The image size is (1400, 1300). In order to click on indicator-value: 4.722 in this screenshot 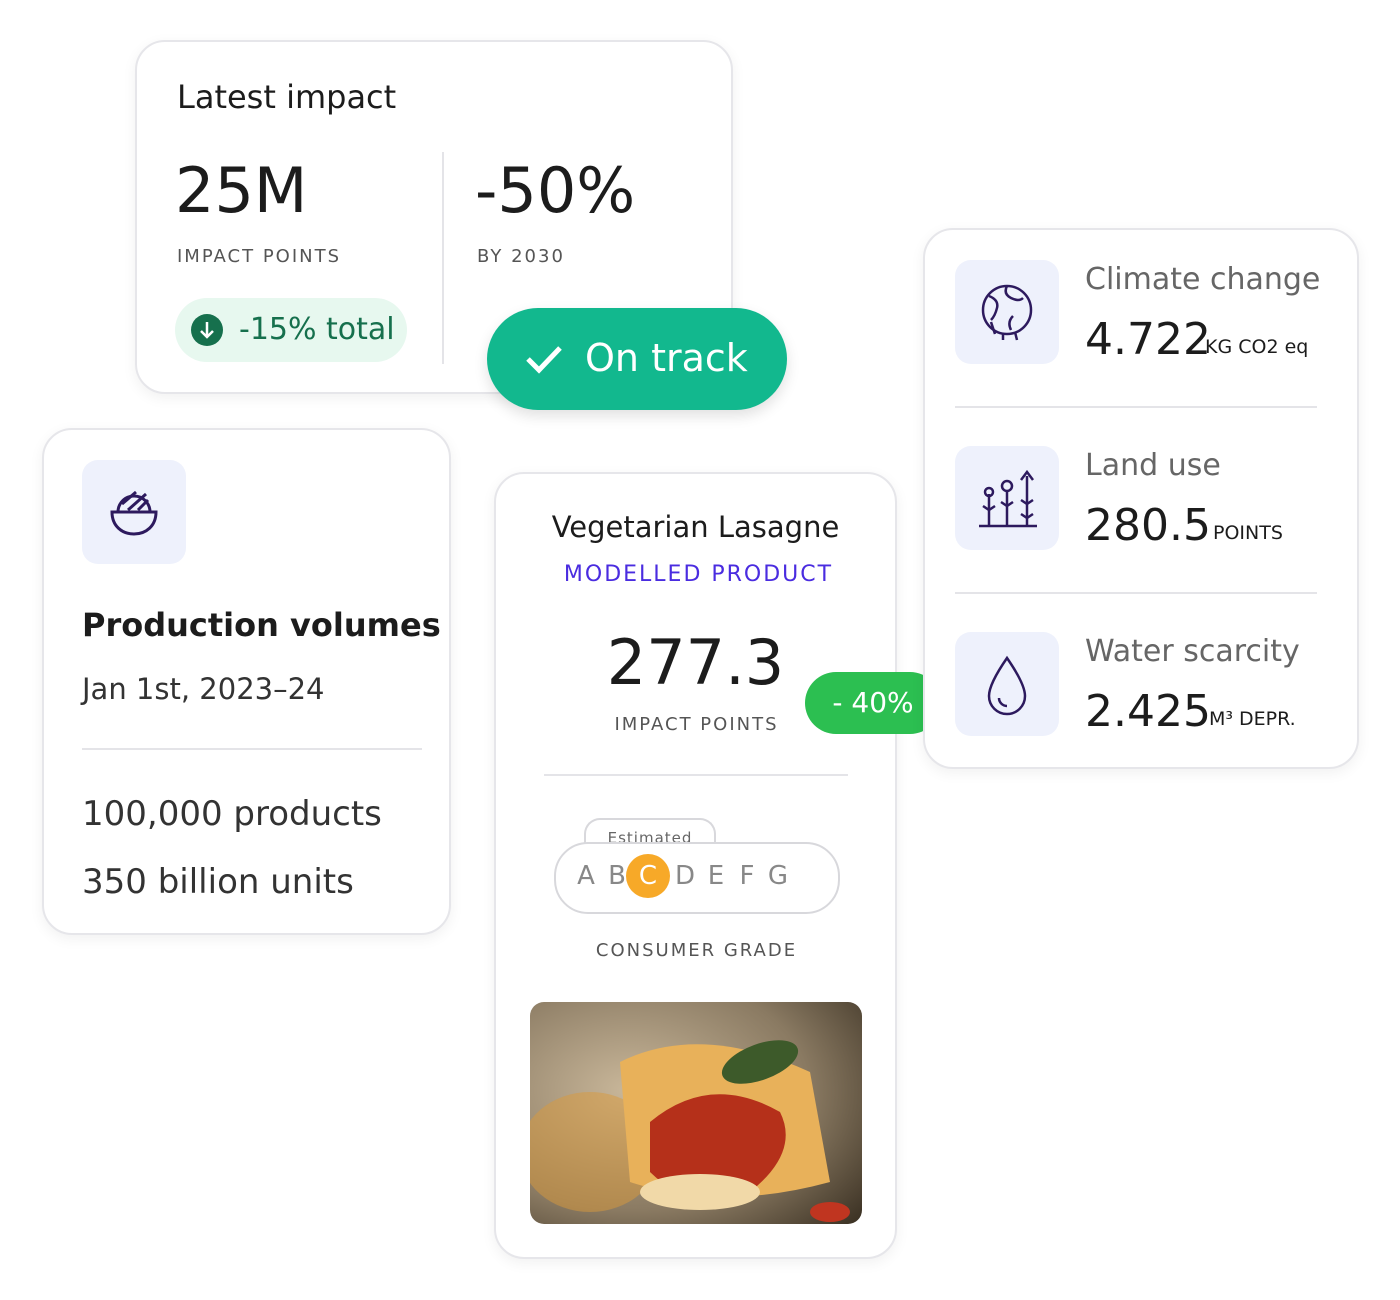, I will do `click(1148, 339)`.